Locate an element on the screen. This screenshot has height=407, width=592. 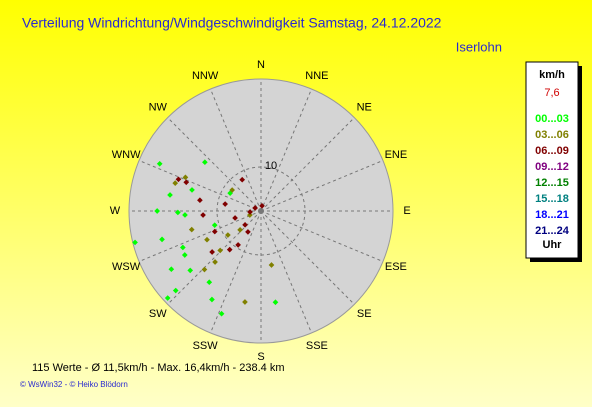
direction-label: WSW is located at coordinates (126, 267).